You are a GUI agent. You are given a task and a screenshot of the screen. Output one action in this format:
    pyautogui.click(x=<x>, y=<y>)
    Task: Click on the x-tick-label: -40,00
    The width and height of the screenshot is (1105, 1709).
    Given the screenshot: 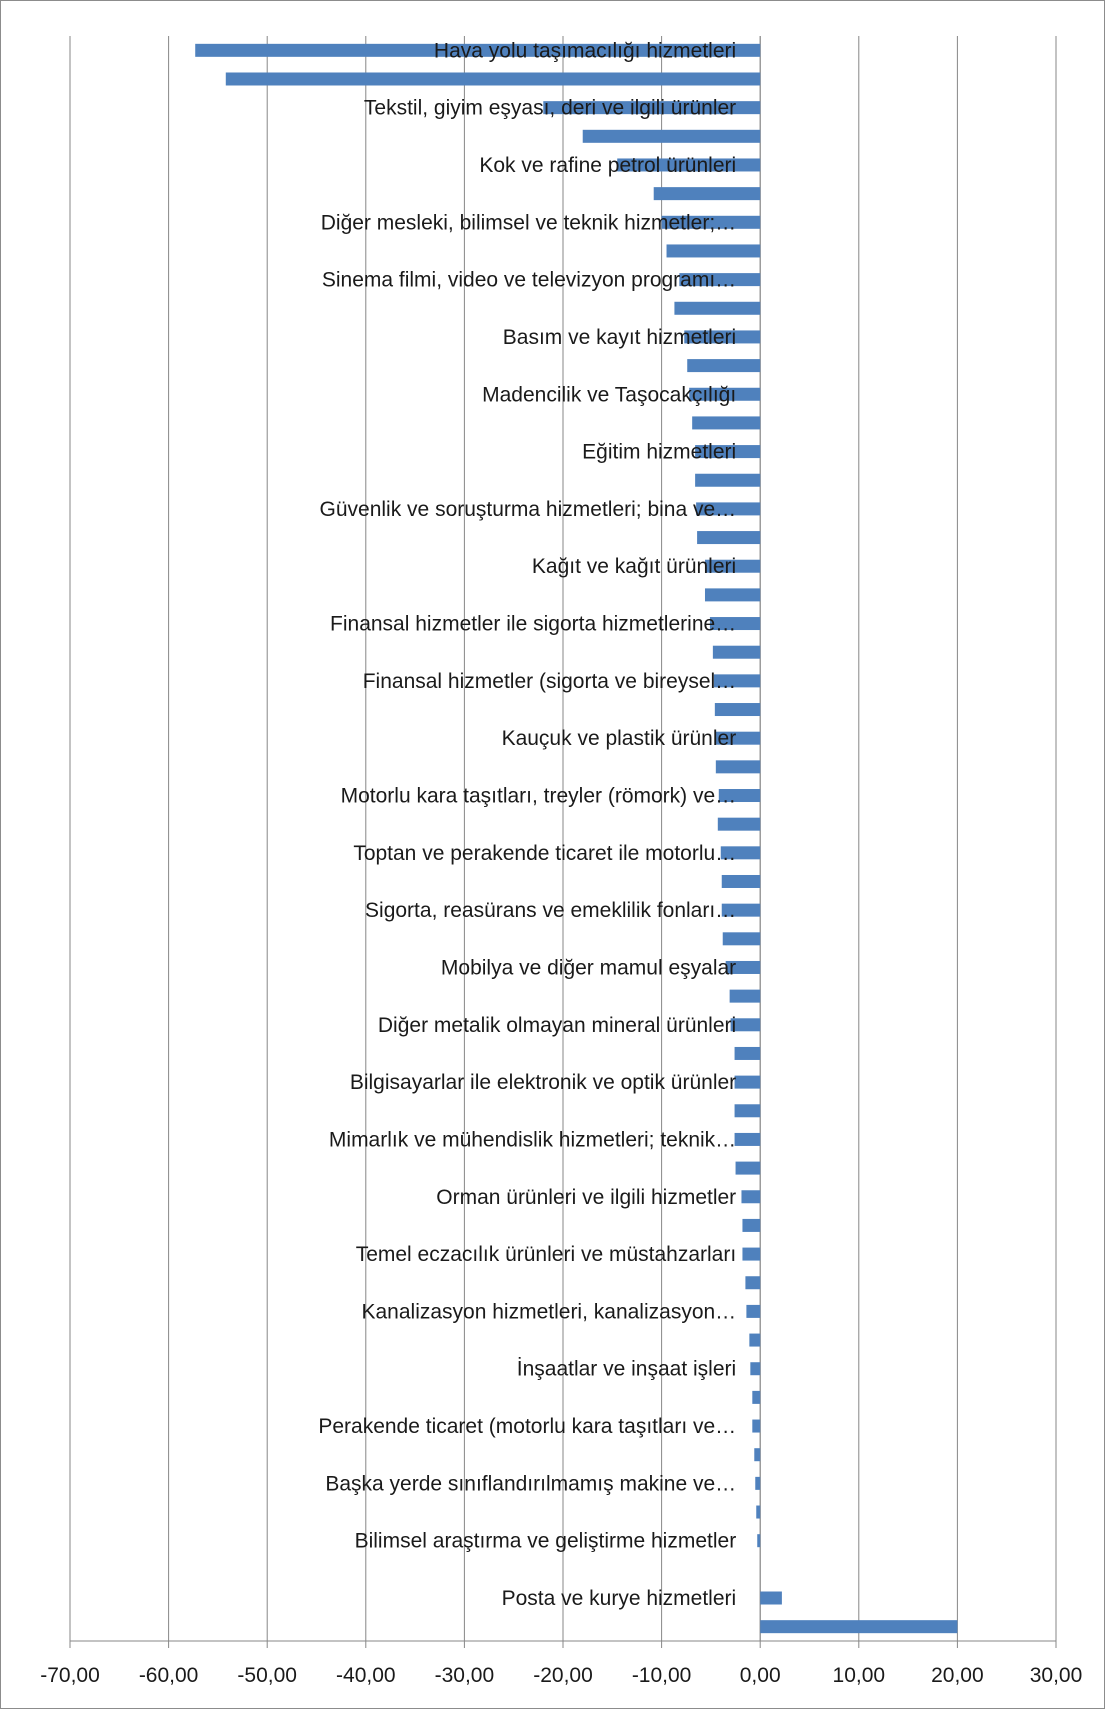 What is the action you would take?
    pyautogui.click(x=366, y=1675)
    